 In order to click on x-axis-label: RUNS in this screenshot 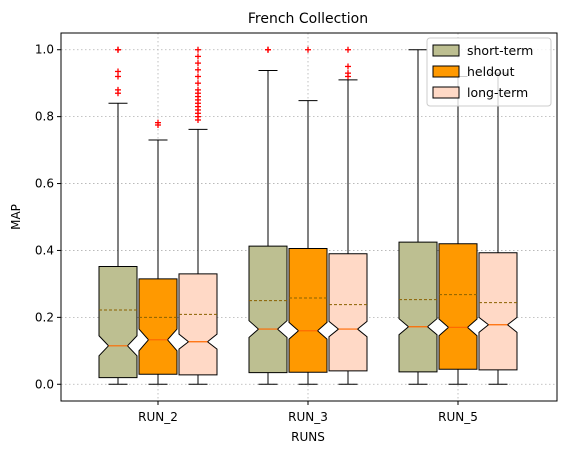, I will do `click(308, 437)`.